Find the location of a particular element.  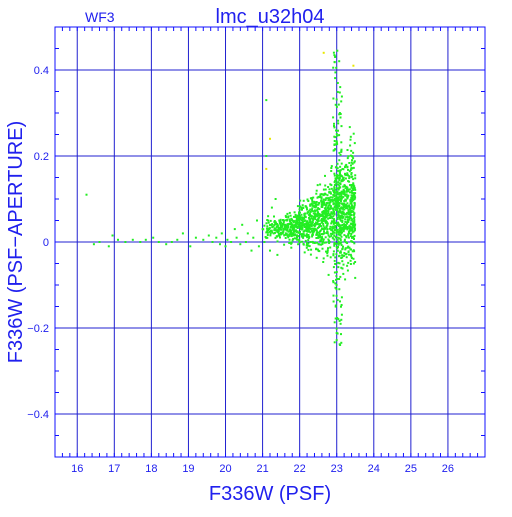

chart-title: lmc_u32h04 is located at coordinates (270, 17).